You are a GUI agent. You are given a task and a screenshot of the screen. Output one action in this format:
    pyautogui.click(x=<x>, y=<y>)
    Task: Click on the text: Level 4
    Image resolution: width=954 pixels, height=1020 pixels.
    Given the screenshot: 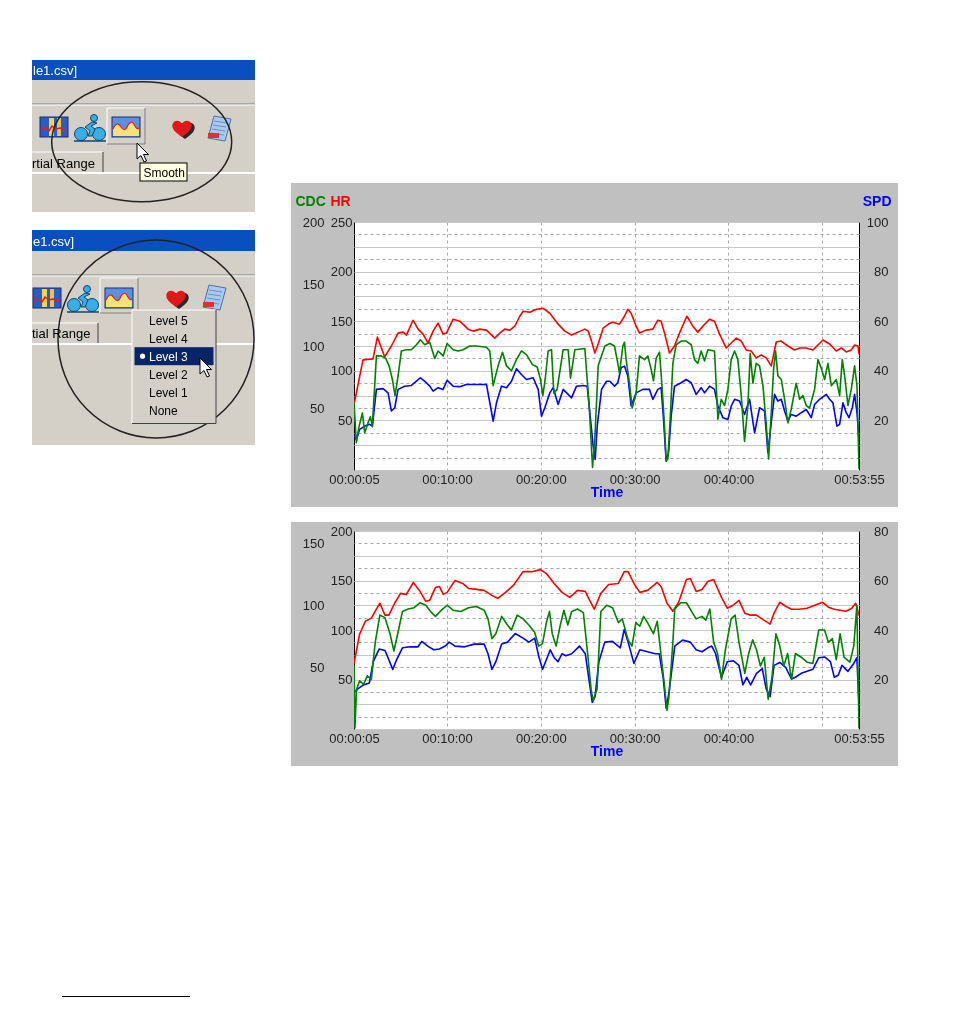 What is the action you would take?
    pyautogui.click(x=169, y=338)
    